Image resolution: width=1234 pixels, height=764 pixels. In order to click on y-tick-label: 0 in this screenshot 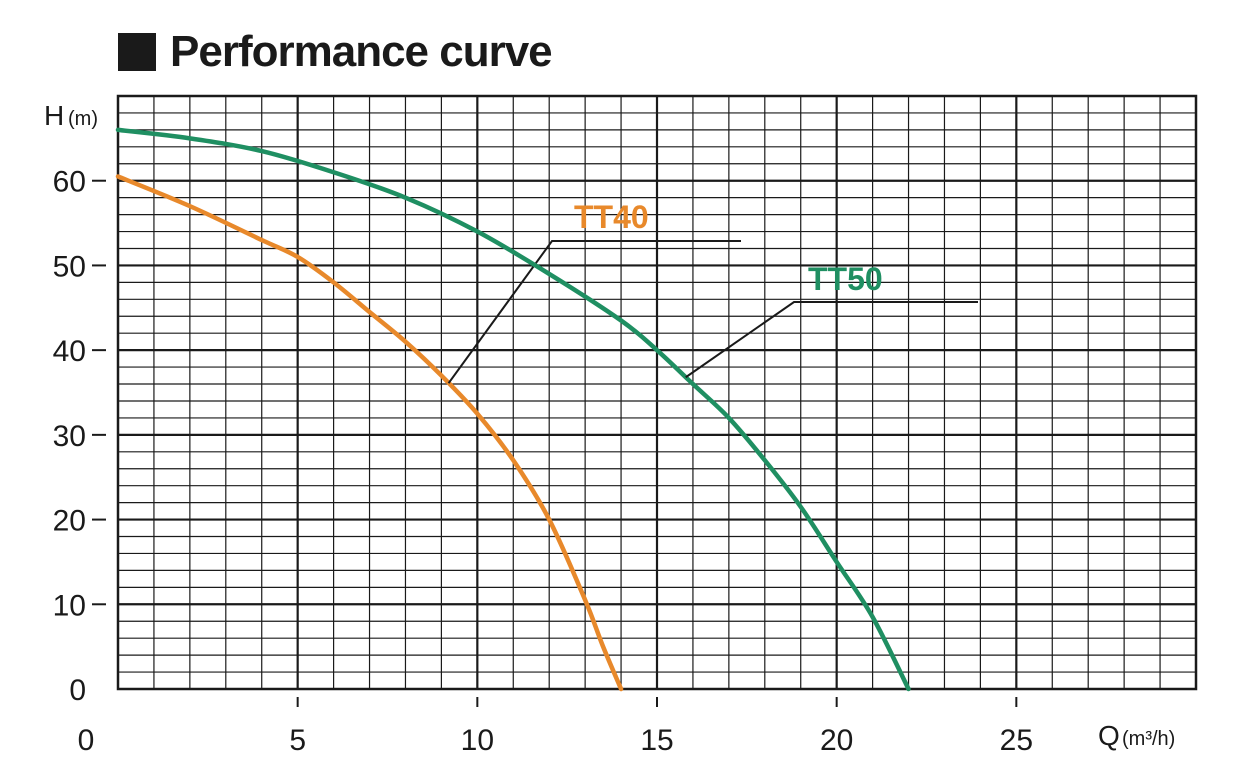, I will do `click(77, 690)`.